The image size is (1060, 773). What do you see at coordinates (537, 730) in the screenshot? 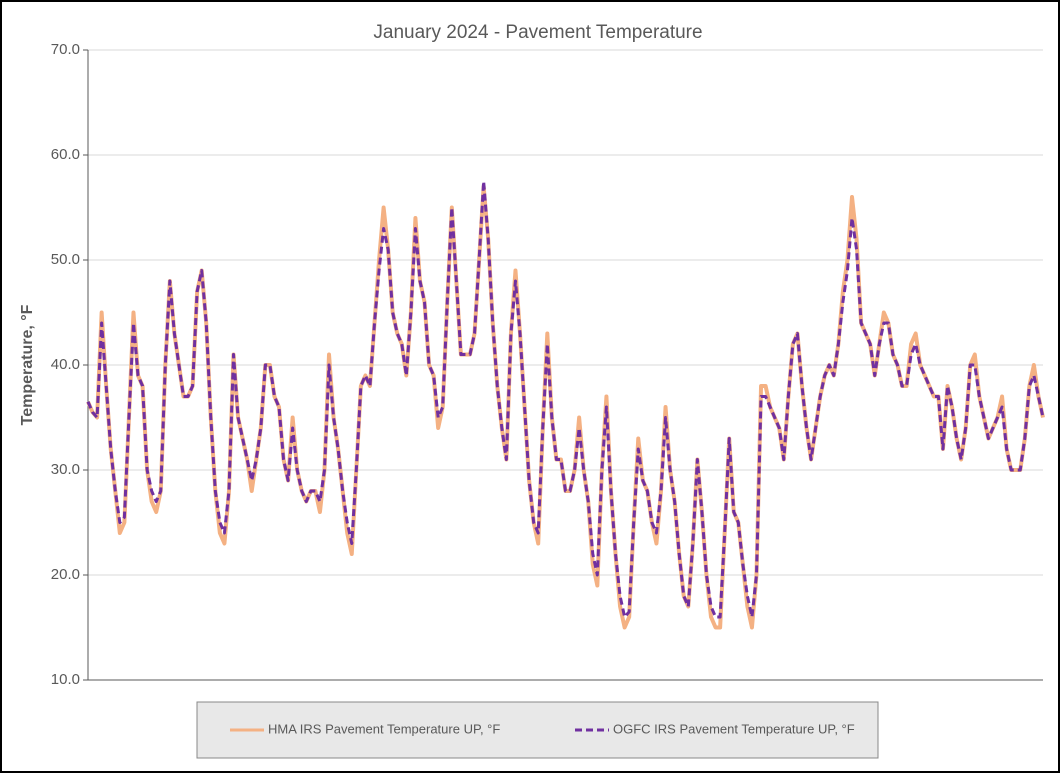
I see `legend-box` at bounding box center [537, 730].